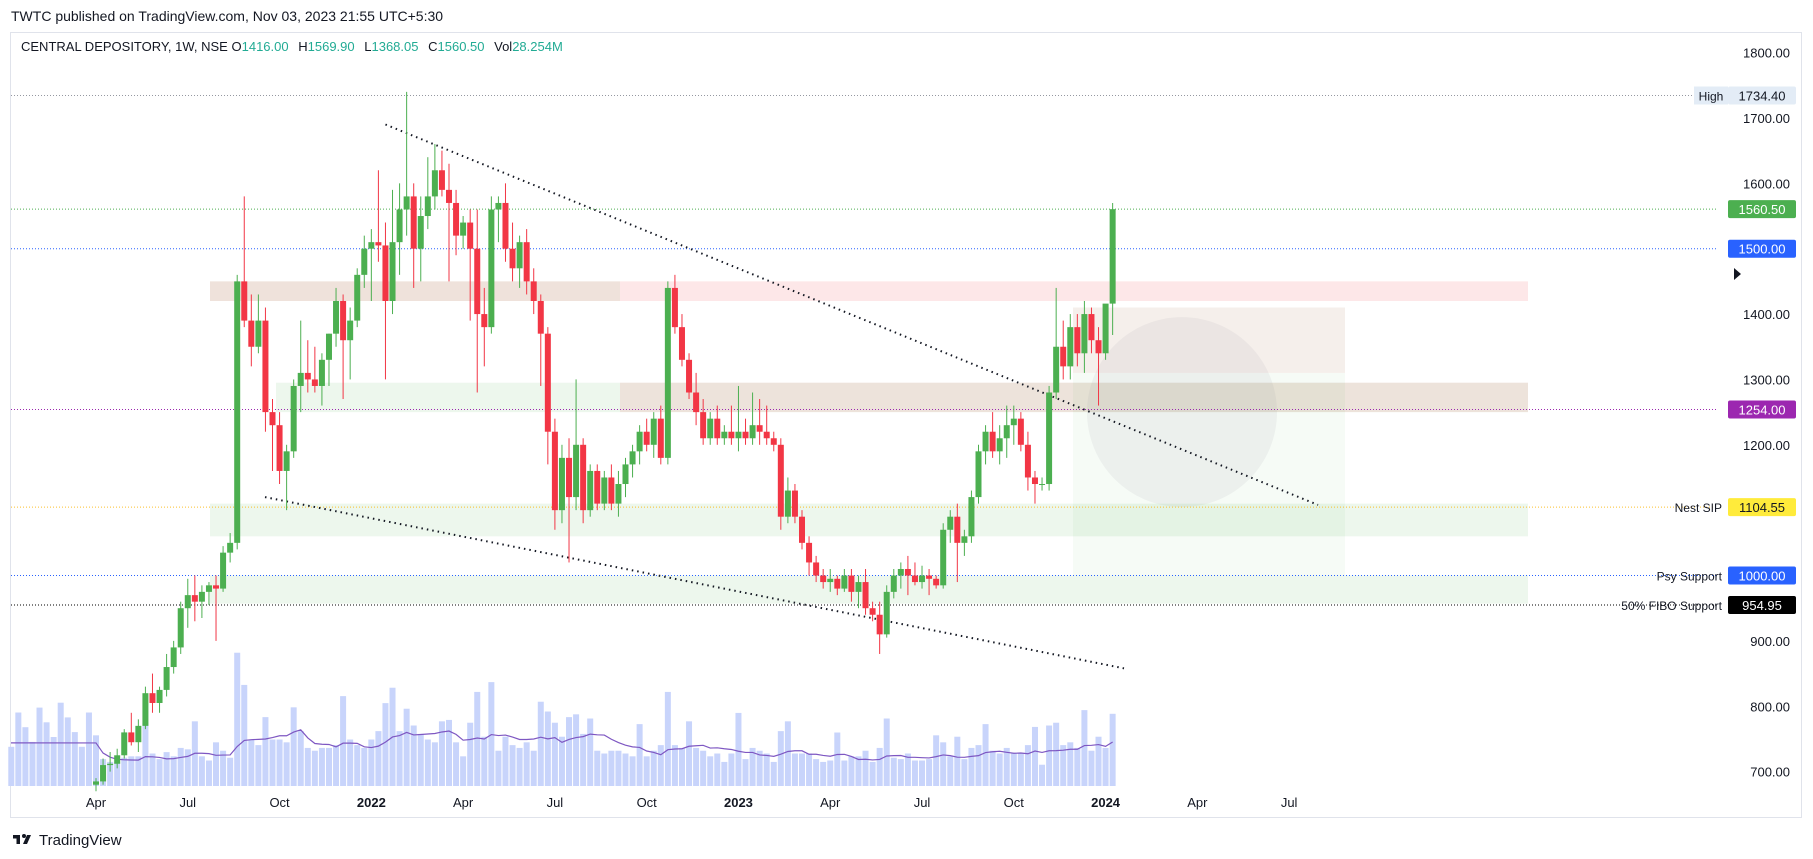 The width and height of the screenshot is (1813, 859). I want to click on line-label: Psy Support, so click(1690, 577).